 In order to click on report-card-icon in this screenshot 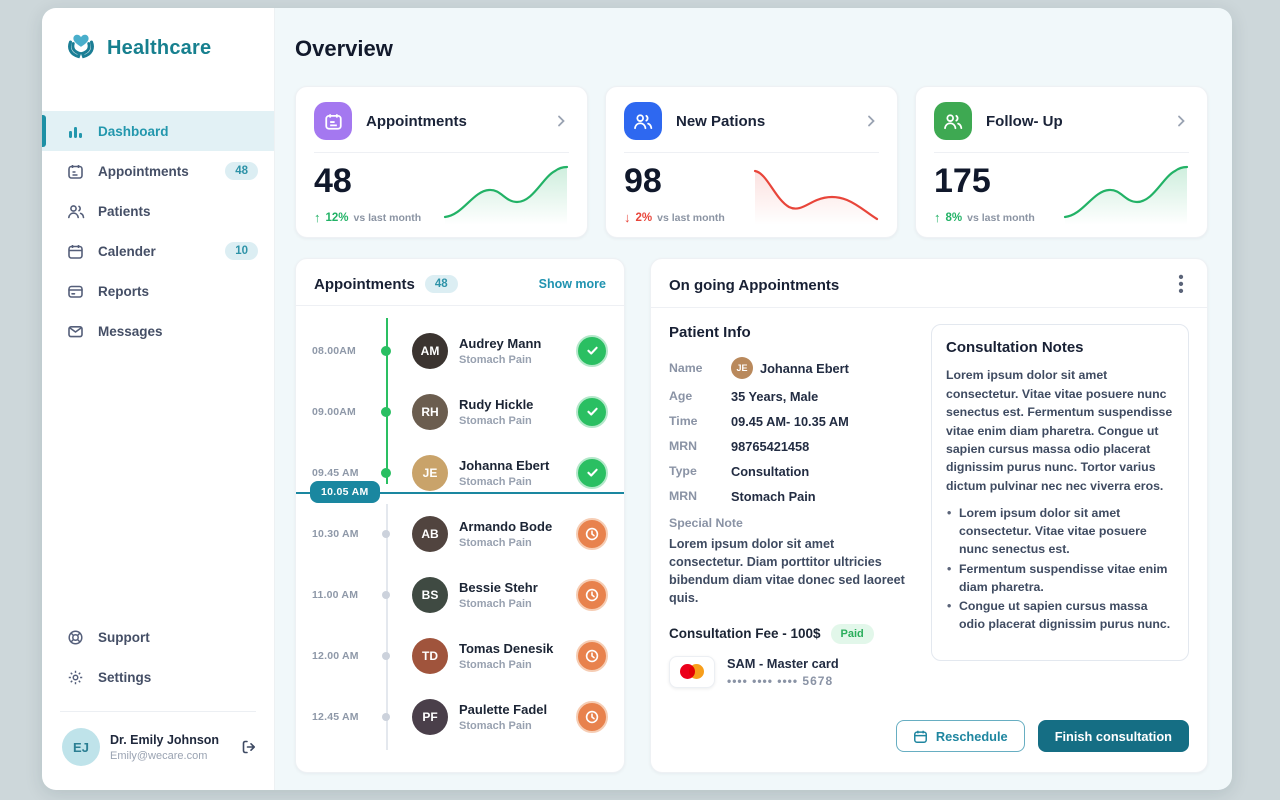, I will do `click(75, 291)`.